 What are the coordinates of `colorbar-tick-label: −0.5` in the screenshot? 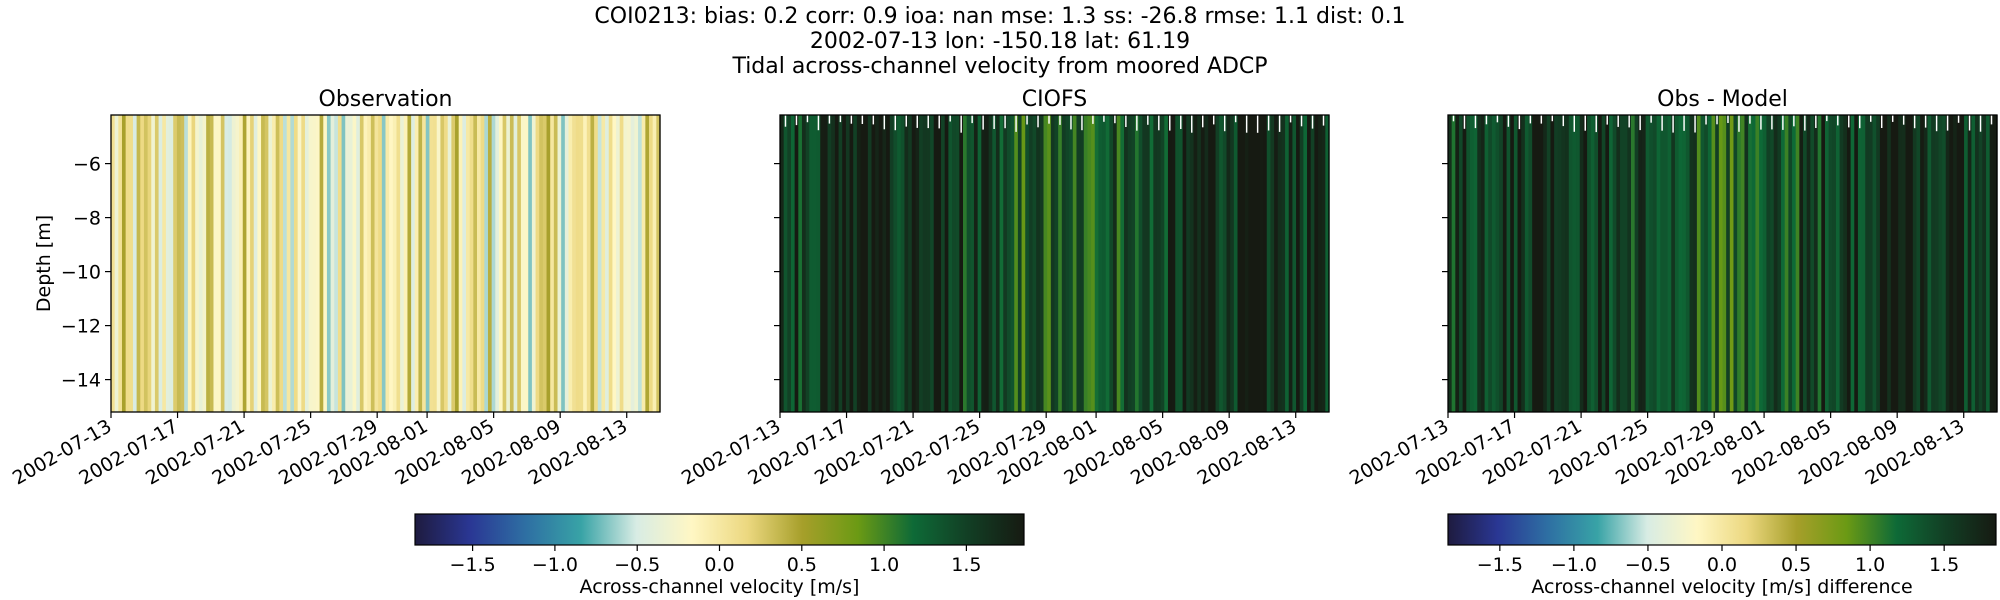 It's located at (637, 565).